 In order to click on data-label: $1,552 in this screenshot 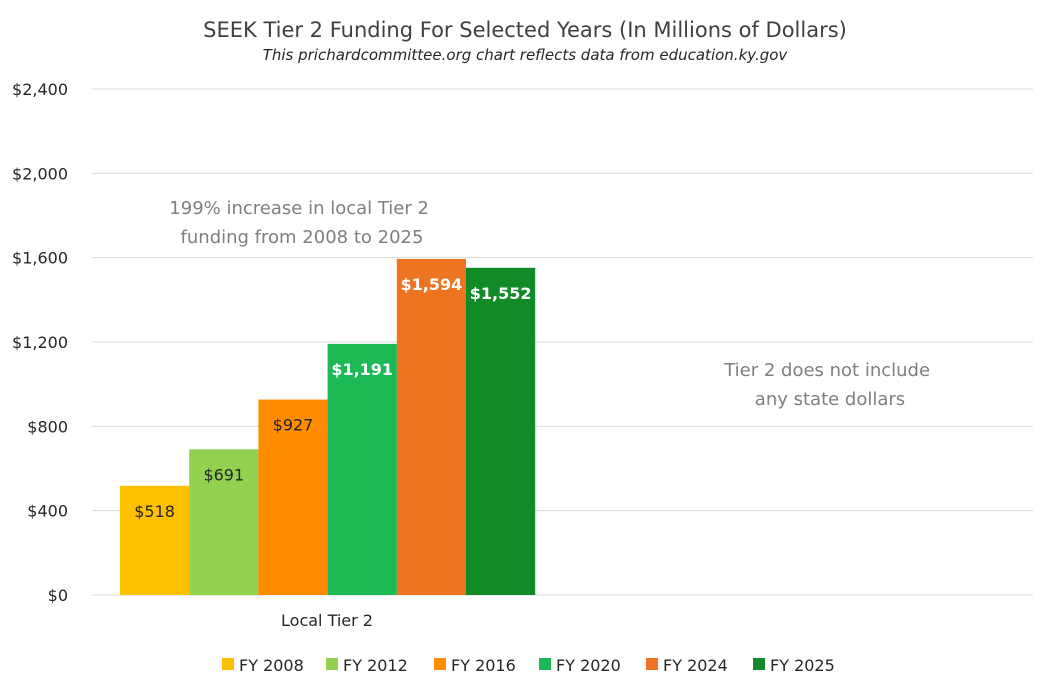, I will do `click(501, 293)`.